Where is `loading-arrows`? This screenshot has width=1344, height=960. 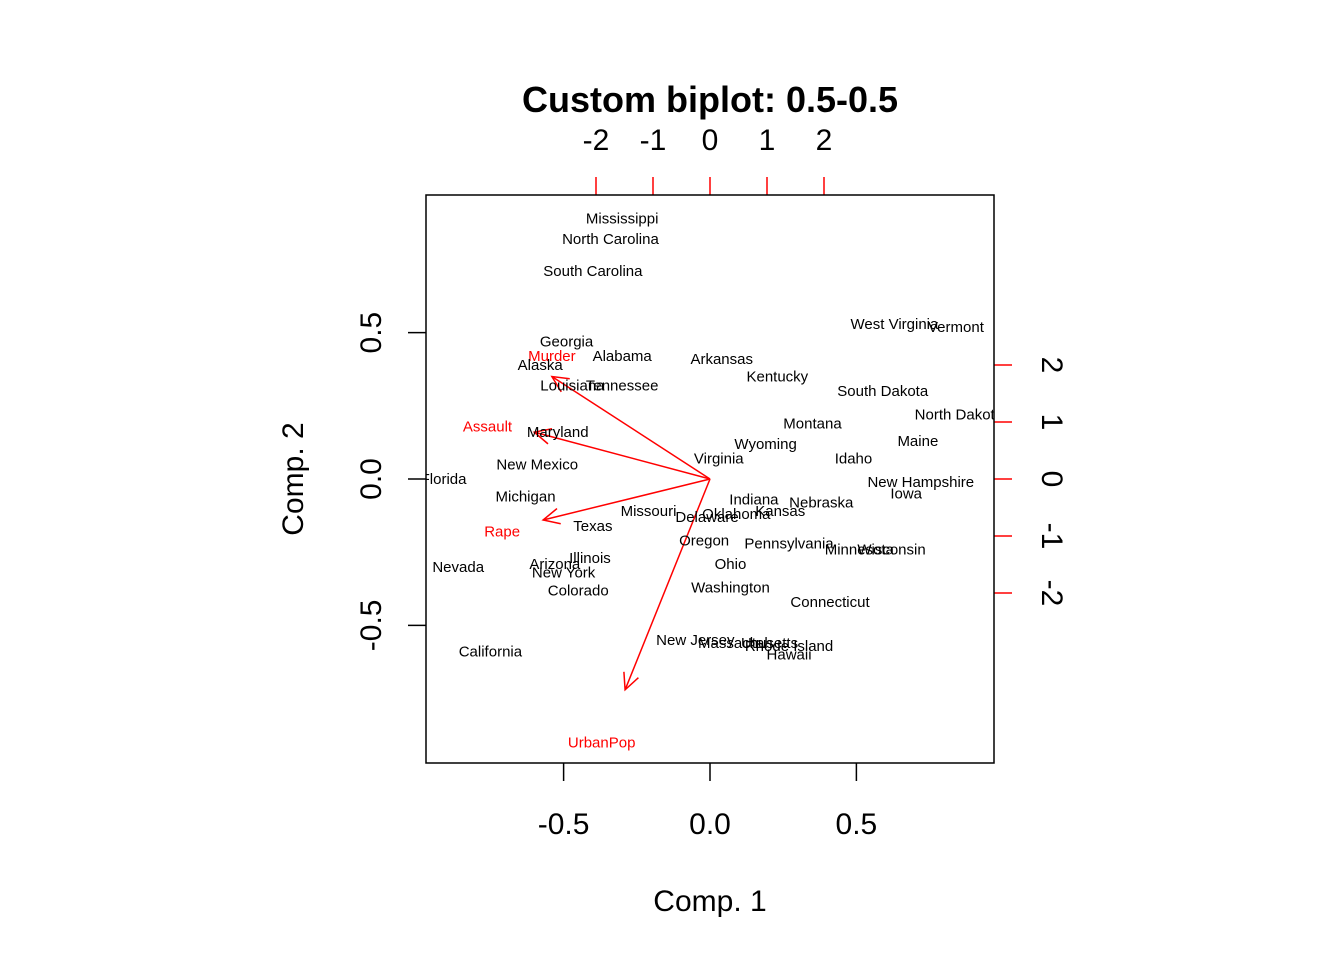 loading-arrows is located at coordinates (621, 533).